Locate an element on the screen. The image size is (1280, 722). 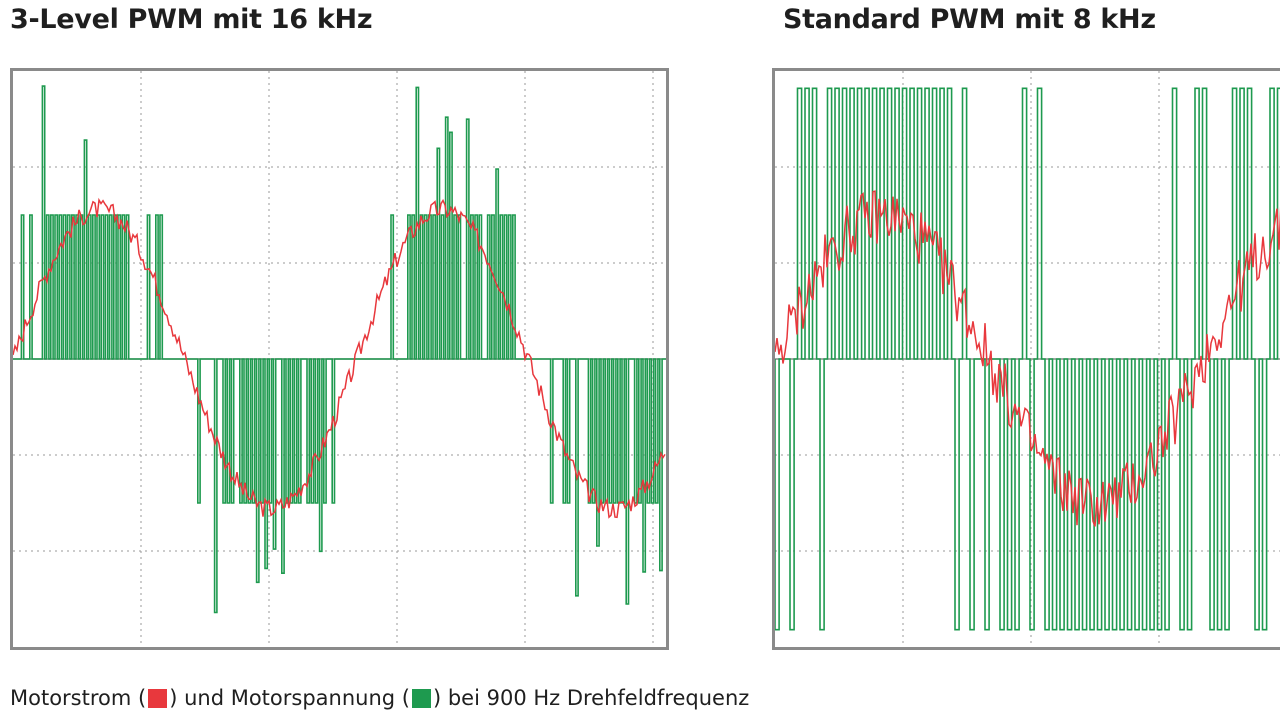
legend-swatch-voltage is located at coordinates (421, 698).